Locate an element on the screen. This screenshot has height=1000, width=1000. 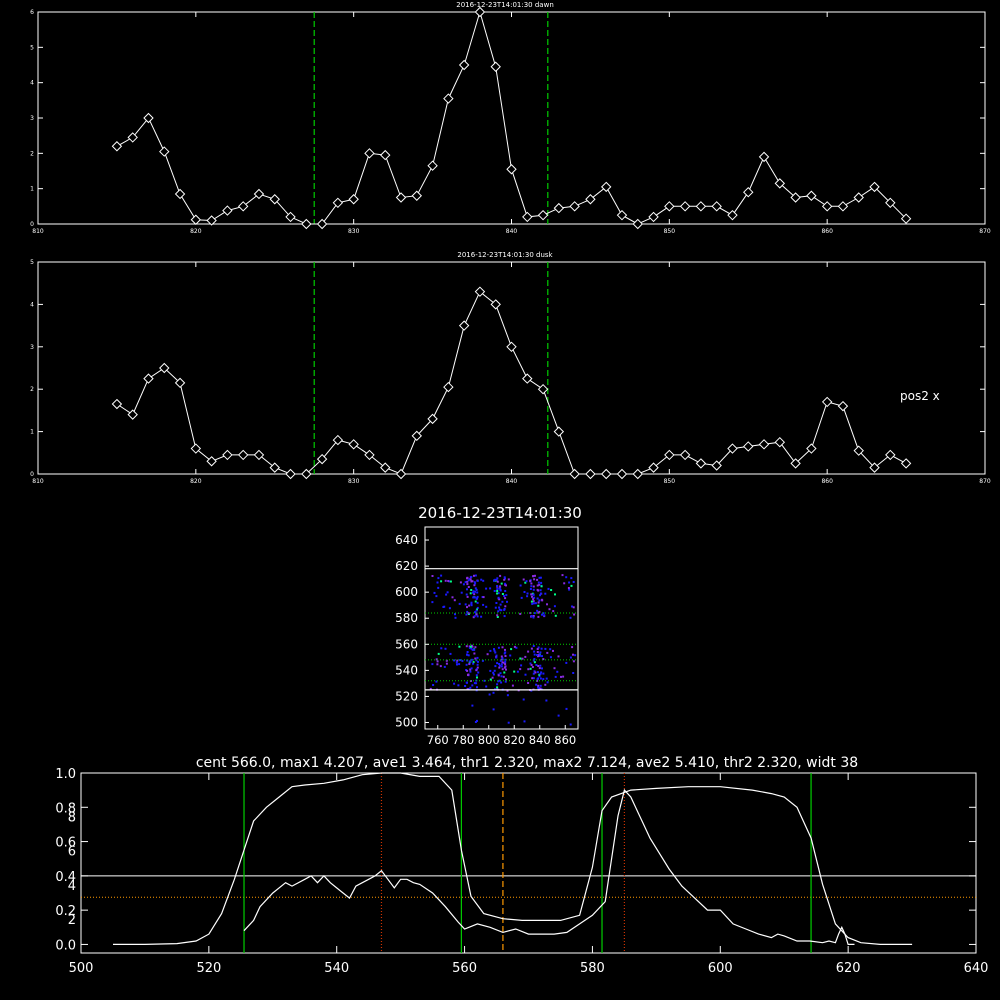
y-tick-label: 600 is located at coordinates (406, 592).